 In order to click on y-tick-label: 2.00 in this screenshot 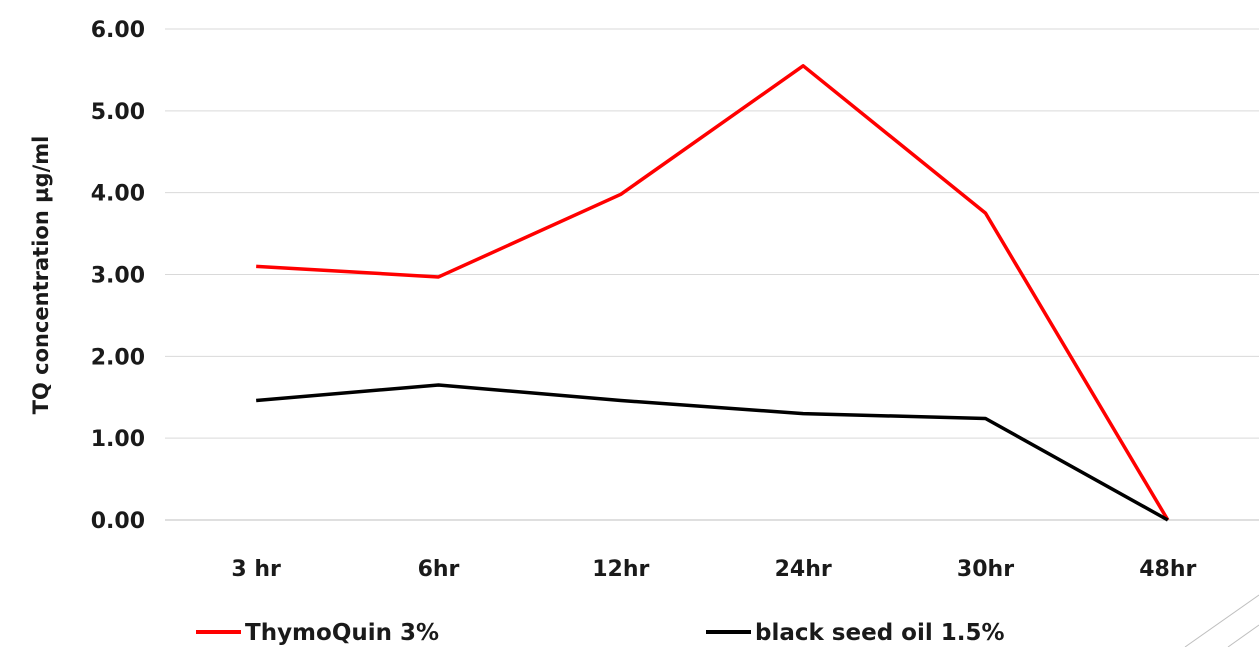, I will do `click(118, 357)`.